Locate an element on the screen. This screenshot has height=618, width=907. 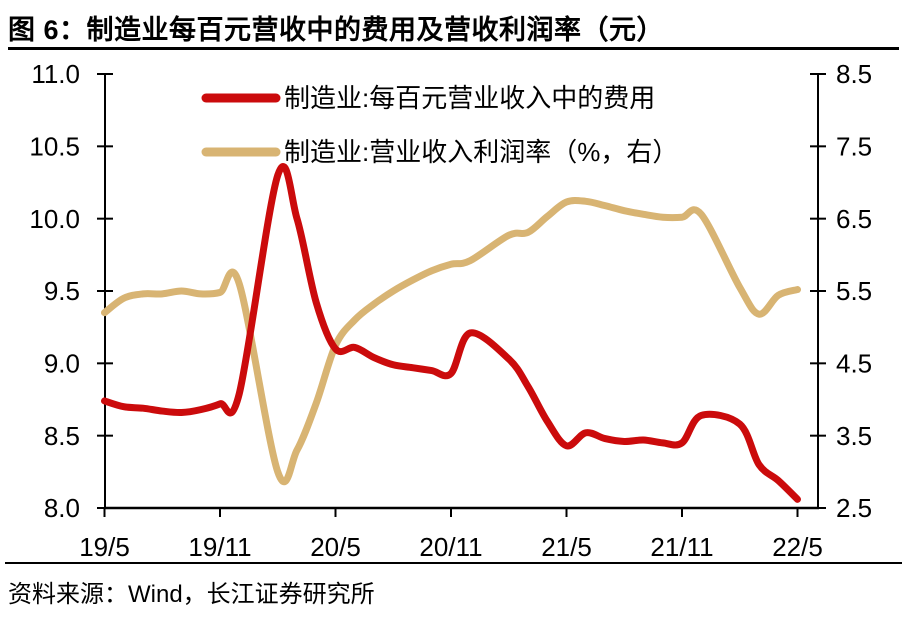
legend-label: 制造业:每百元营业收入中的费用 is located at coordinates (469, 98).